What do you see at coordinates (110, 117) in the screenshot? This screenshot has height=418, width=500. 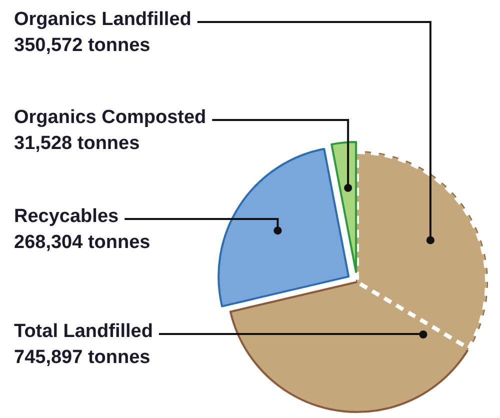 I see `slice-label: Organics Composted` at bounding box center [110, 117].